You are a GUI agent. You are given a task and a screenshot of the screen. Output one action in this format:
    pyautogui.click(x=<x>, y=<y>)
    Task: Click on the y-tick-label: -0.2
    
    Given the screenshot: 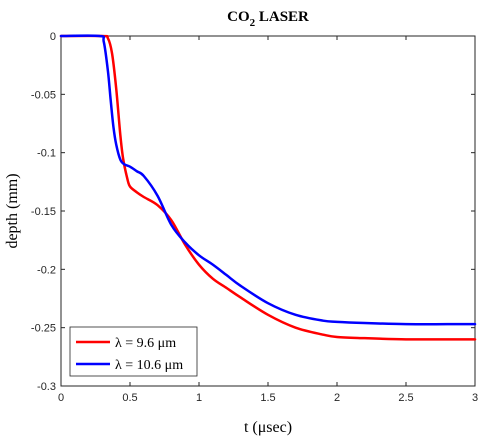 What is the action you would take?
    pyautogui.click(x=46, y=270)
    